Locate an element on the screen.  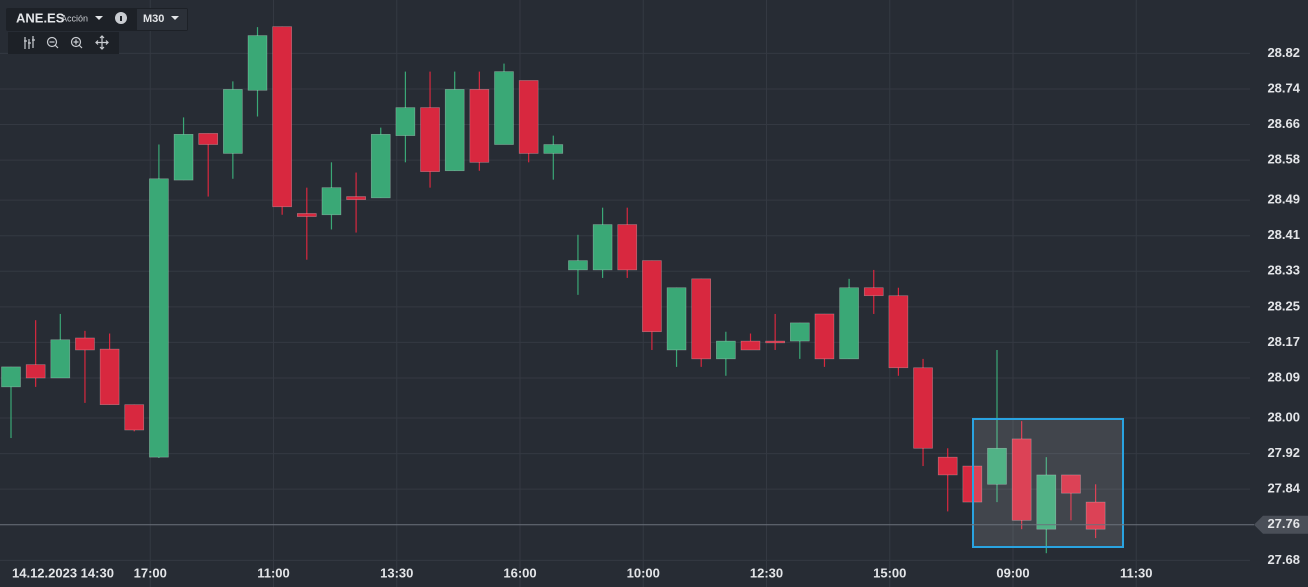
symbol: ANE.ES is located at coordinates (40, 17).